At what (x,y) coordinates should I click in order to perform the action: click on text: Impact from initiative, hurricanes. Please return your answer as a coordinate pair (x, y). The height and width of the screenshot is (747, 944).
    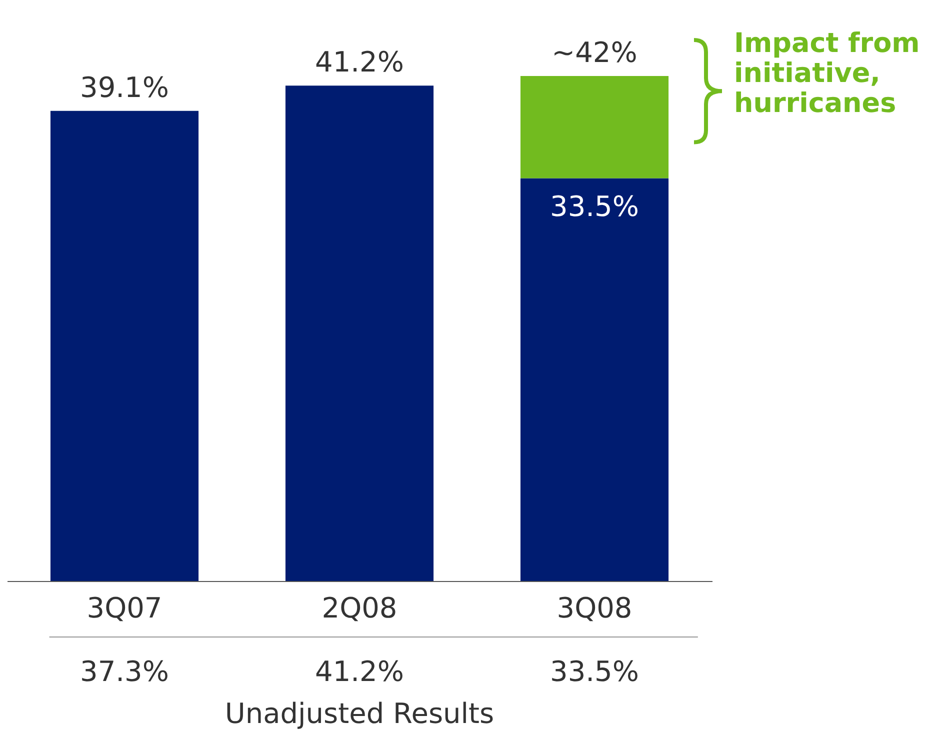
    Looking at the image, I should click on (827, 74).